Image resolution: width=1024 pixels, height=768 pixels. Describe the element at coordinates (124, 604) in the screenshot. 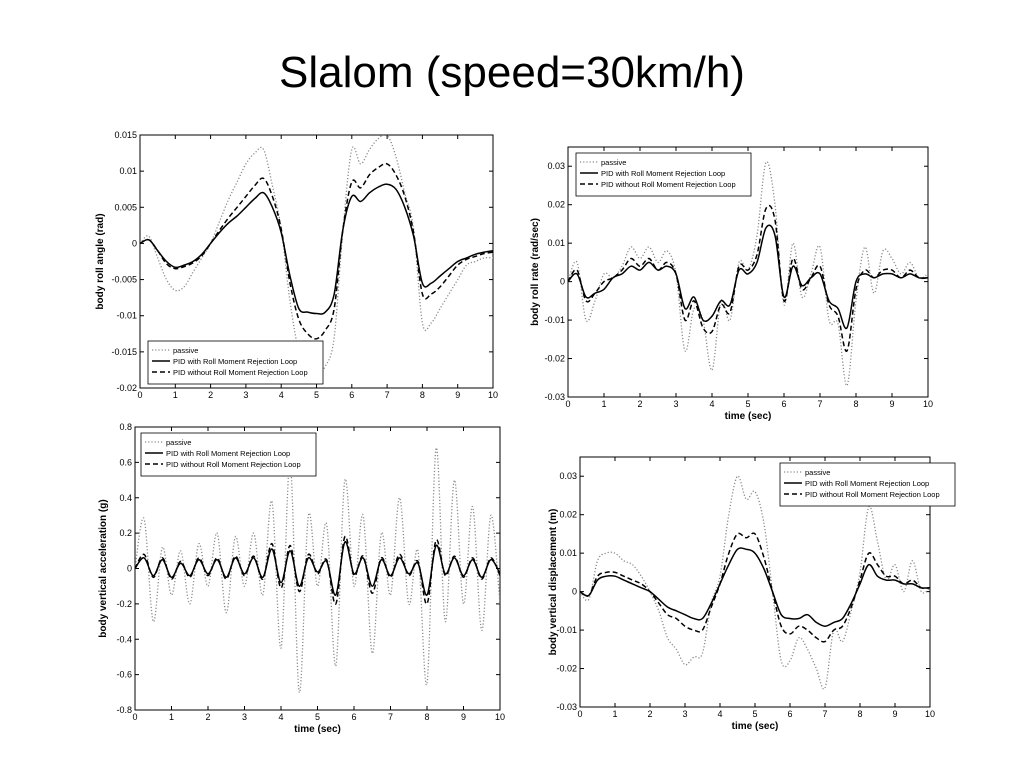

I see `y-tick-label: -0.2` at that location.